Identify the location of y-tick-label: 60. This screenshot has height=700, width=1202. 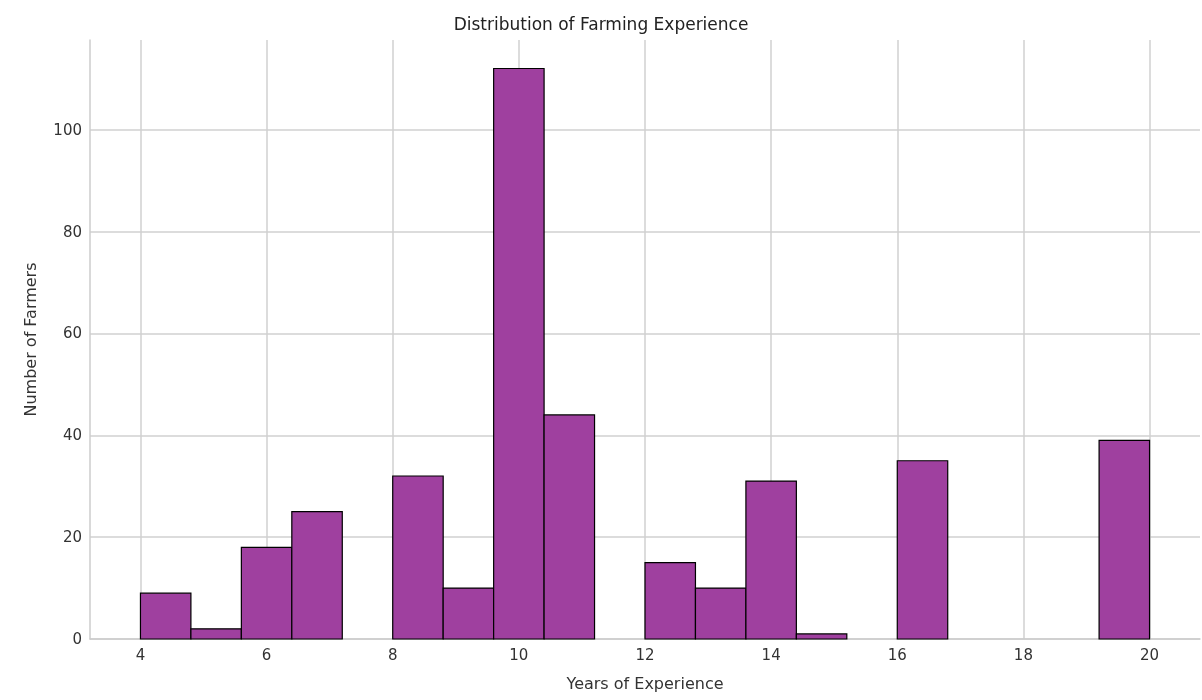
(72, 333).